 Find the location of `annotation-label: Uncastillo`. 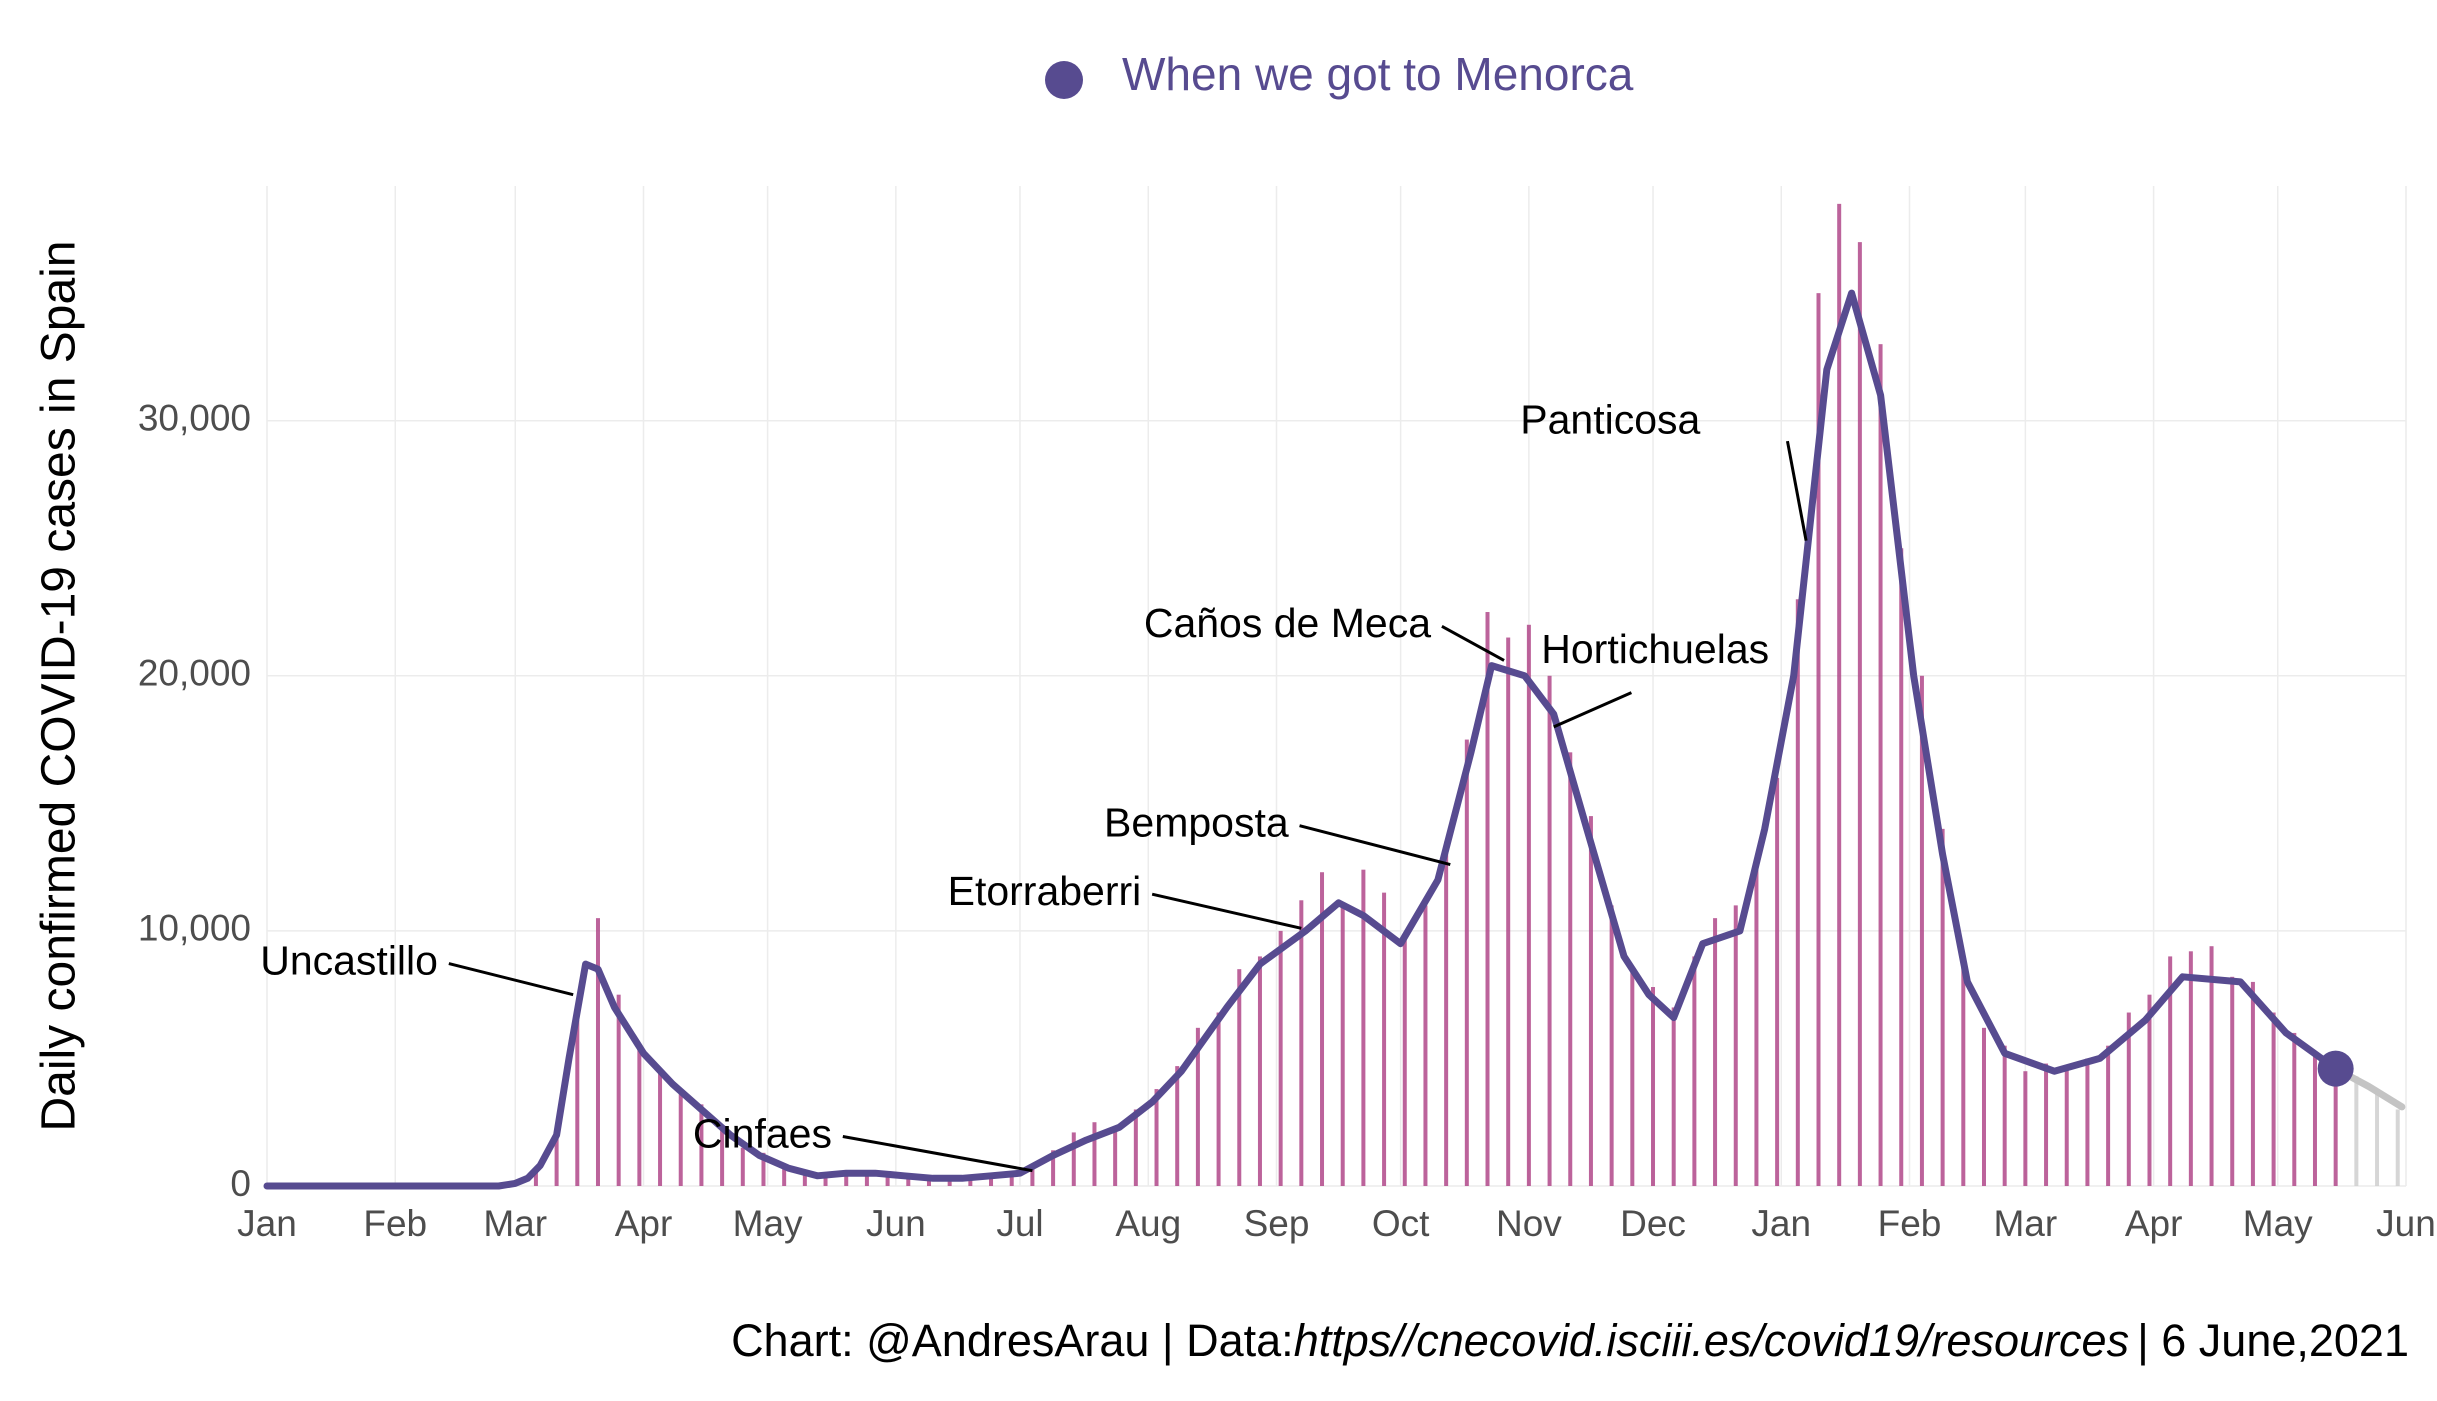

annotation-label: Uncastillo is located at coordinates (349, 960).